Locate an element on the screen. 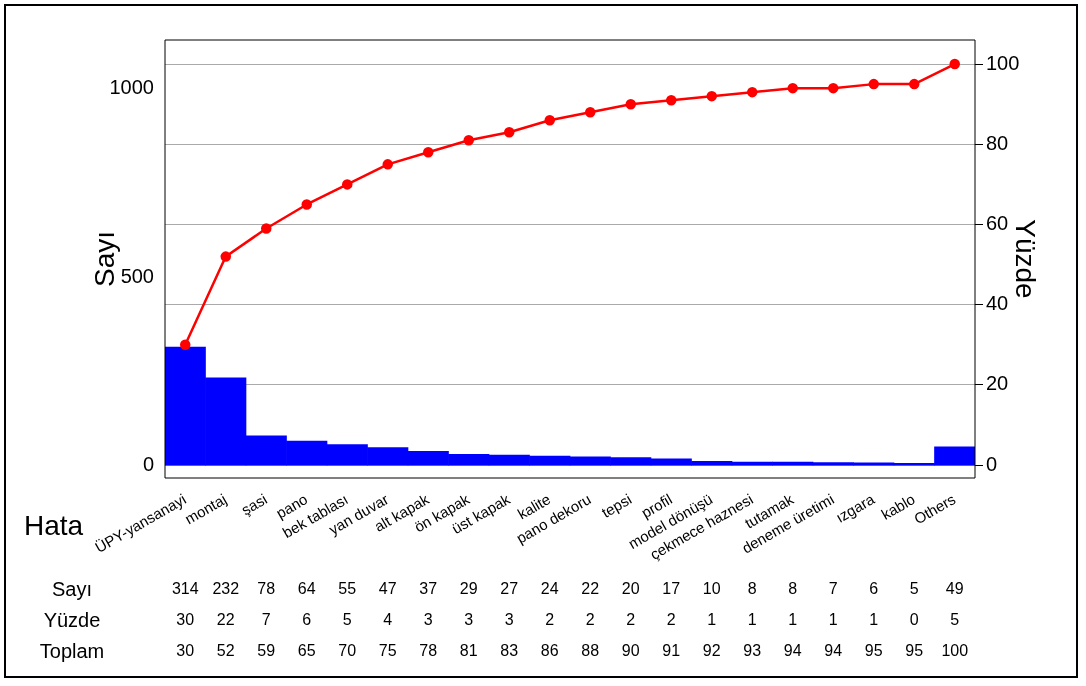 This screenshot has width=1086, height=686. data-label: 5 is located at coordinates (914, 589).